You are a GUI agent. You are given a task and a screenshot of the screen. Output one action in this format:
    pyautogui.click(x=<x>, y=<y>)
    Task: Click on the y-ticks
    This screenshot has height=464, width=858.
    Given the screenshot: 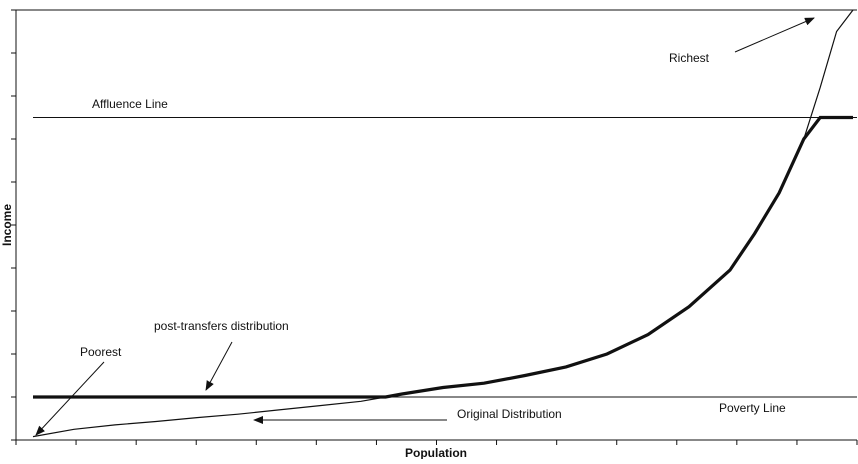 What is the action you would take?
    pyautogui.click(x=13, y=225)
    